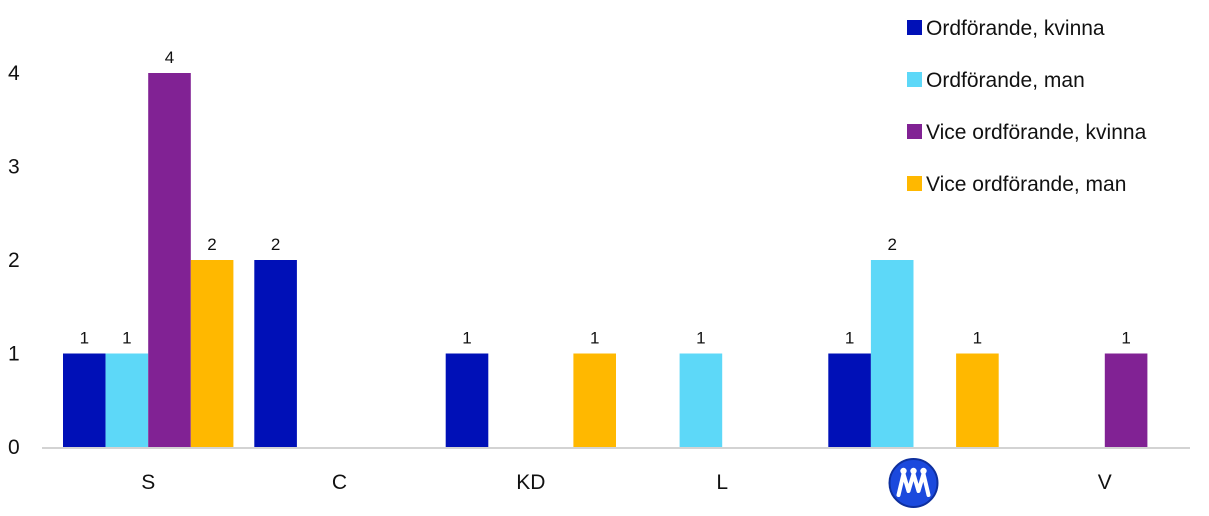 The image size is (1209, 516). Describe the element at coordinates (14, 167) in the screenshot. I see `y-tick-label: 3` at that location.